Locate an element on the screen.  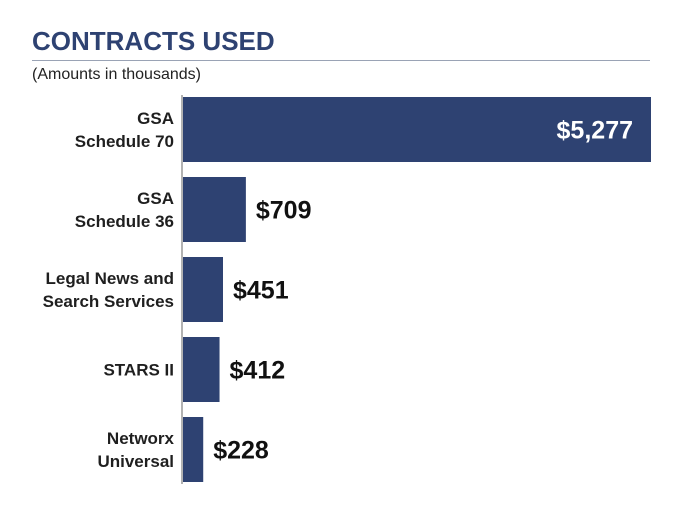
title-divider is located at coordinates (341, 60).